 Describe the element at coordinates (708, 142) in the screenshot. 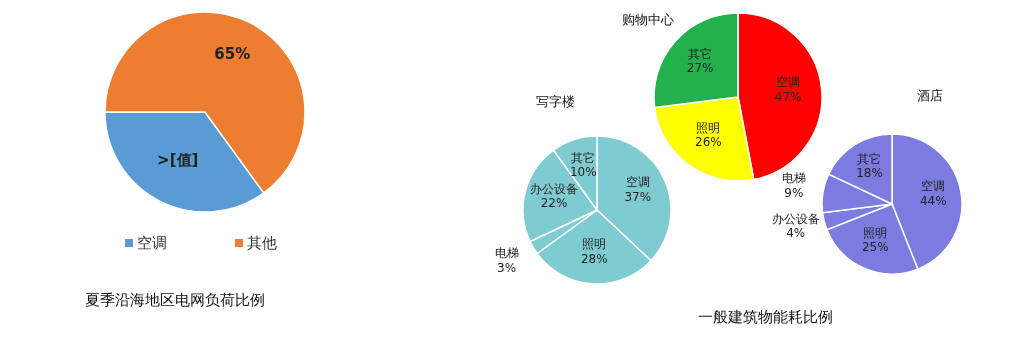

I see `data-label: 26%` at that location.